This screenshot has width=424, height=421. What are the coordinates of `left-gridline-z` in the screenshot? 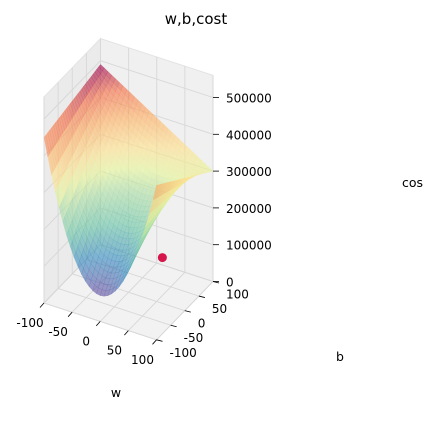 It's located at (72, 90).